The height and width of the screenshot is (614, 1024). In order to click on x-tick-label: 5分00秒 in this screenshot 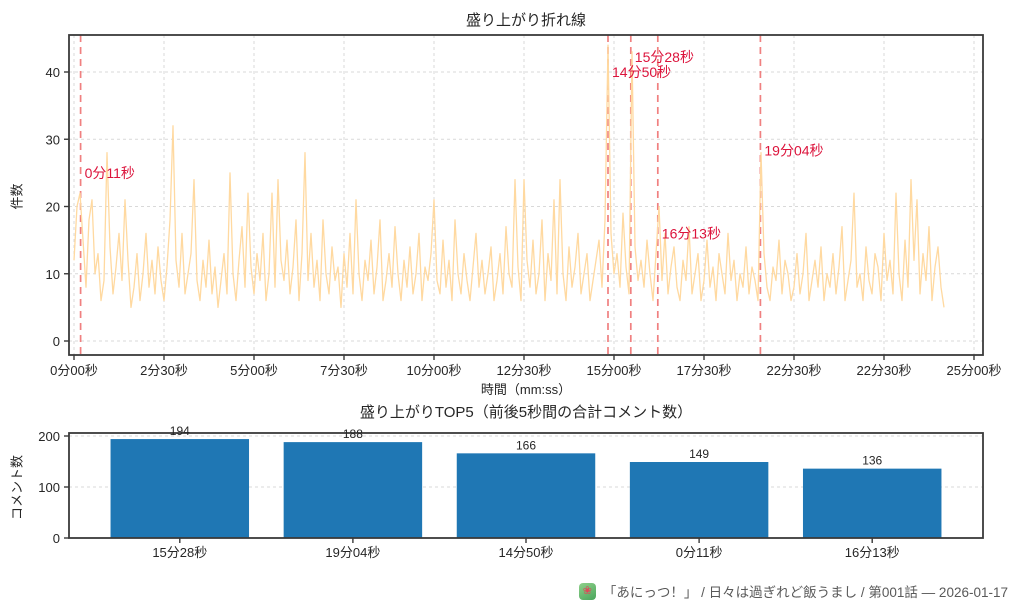, I will do `click(254, 370)`.